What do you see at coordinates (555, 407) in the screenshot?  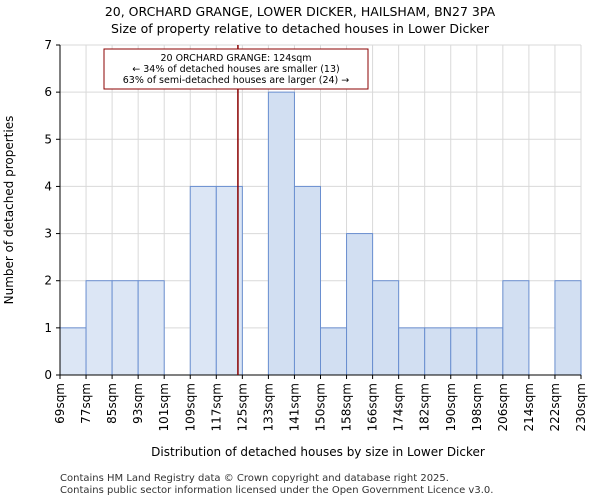 I see `x-tick-label: 222sqm` at bounding box center [555, 407].